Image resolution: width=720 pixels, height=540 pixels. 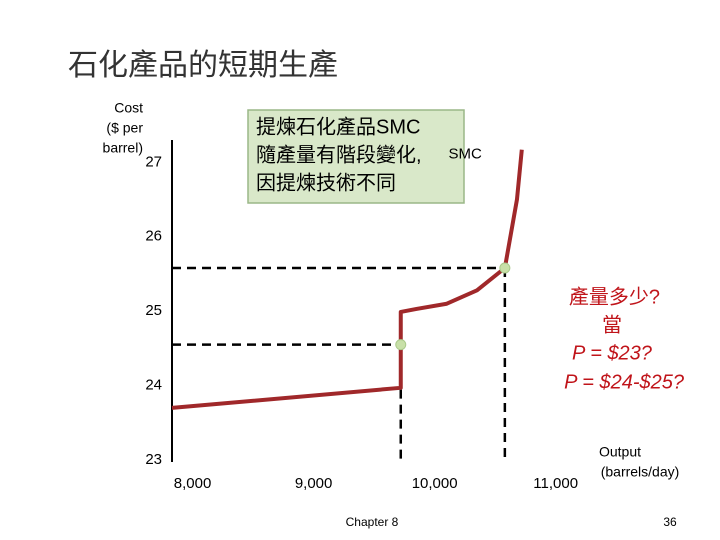 I want to click on y-tick-label: 24, so click(x=153, y=385).